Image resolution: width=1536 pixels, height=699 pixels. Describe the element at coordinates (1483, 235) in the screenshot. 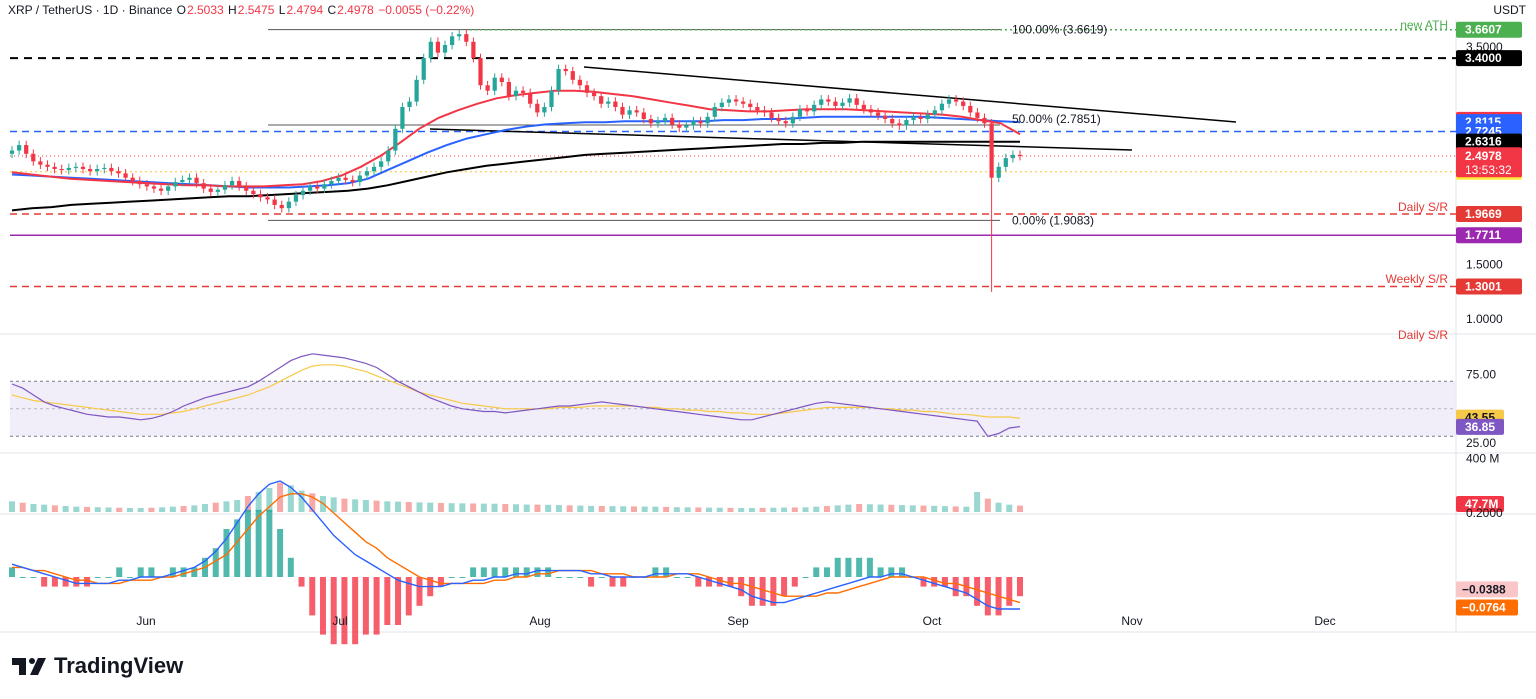

I see `price-badge-label: 1.7711` at that location.